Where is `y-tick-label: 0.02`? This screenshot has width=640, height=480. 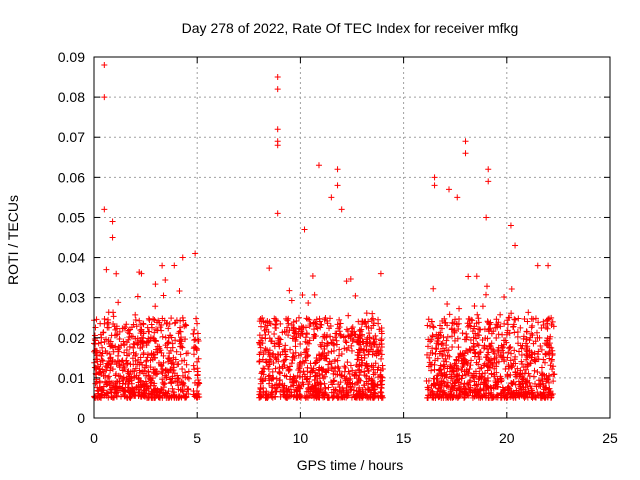
y-tick-label: 0.02 is located at coordinates (71, 338).